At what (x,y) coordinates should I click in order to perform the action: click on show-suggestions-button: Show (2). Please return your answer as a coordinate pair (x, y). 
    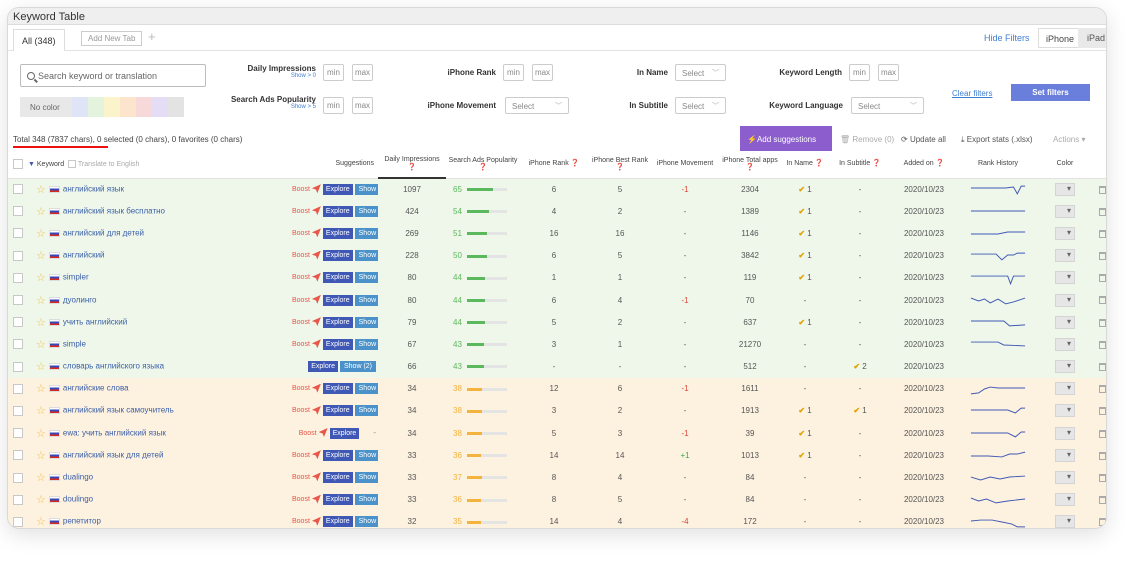
    Looking at the image, I should click on (357, 367).